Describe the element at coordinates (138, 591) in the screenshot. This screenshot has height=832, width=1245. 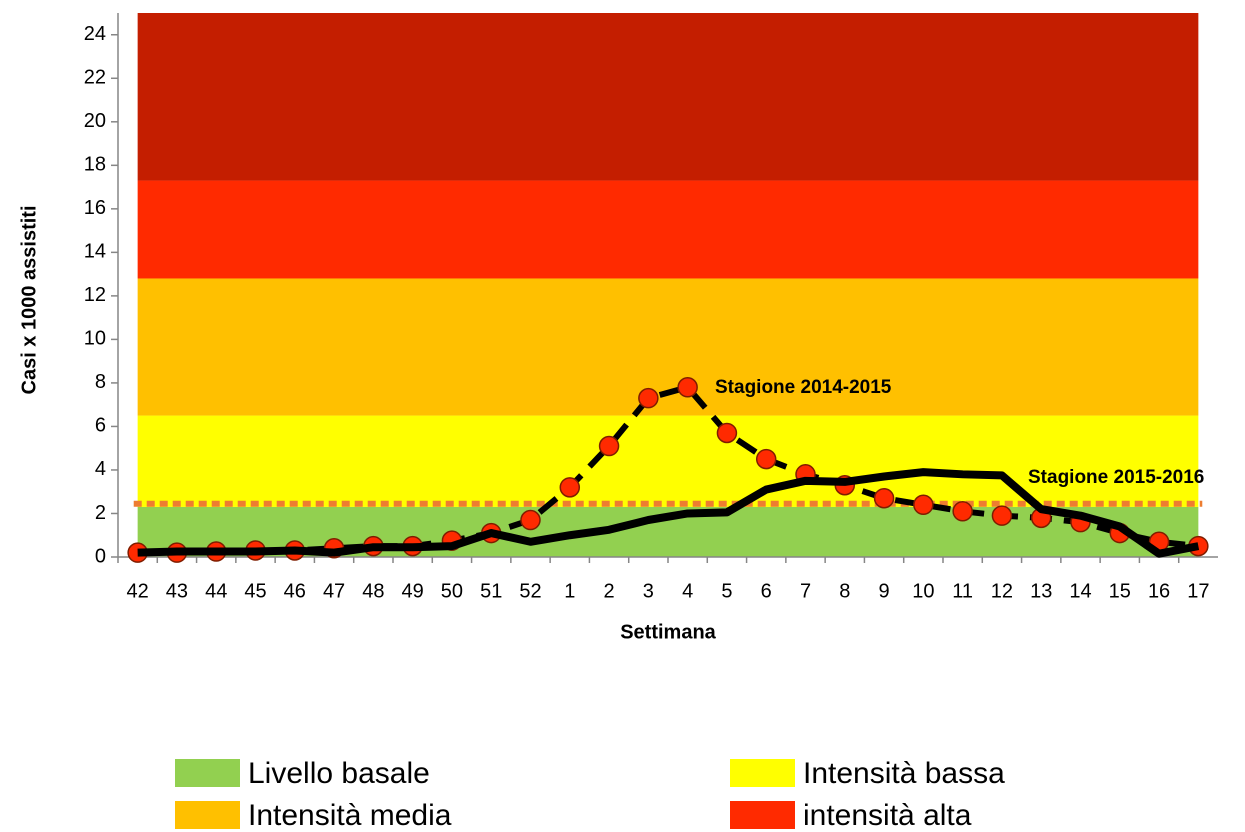
I see `x-tick-label: 42` at that location.